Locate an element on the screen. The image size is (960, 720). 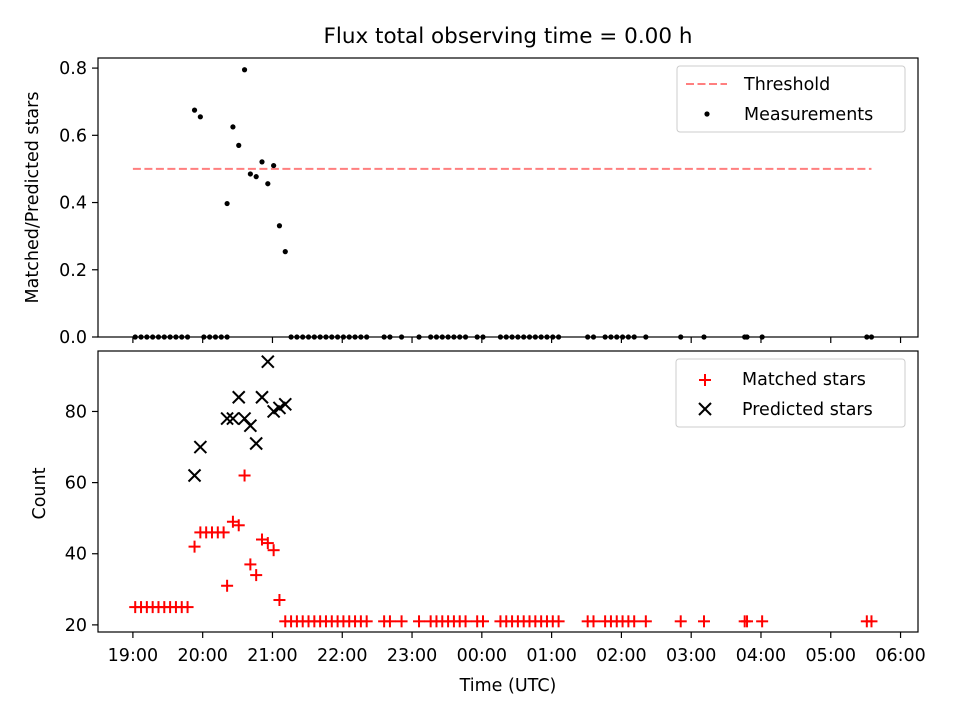
bottom-legend-frame is located at coordinates (790, 393).